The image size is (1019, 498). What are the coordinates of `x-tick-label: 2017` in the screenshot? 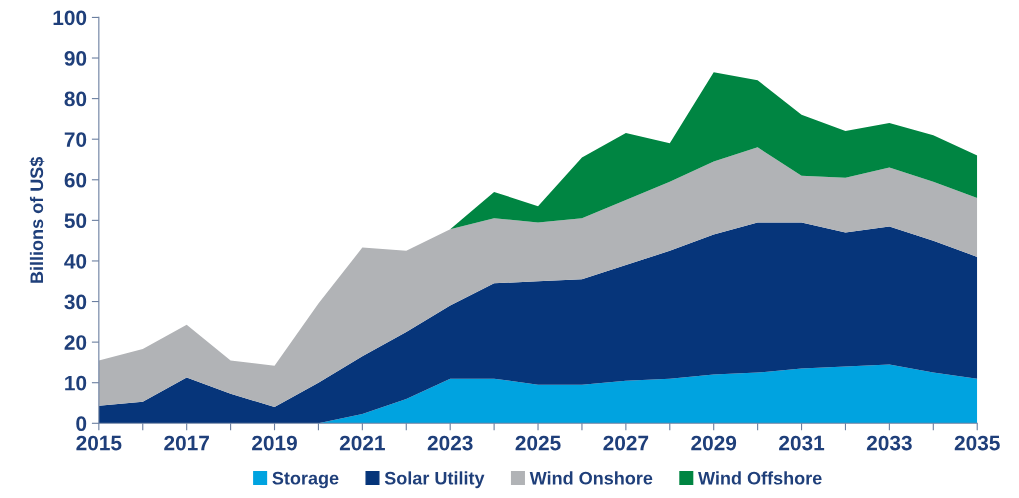 It's located at (186, 443).